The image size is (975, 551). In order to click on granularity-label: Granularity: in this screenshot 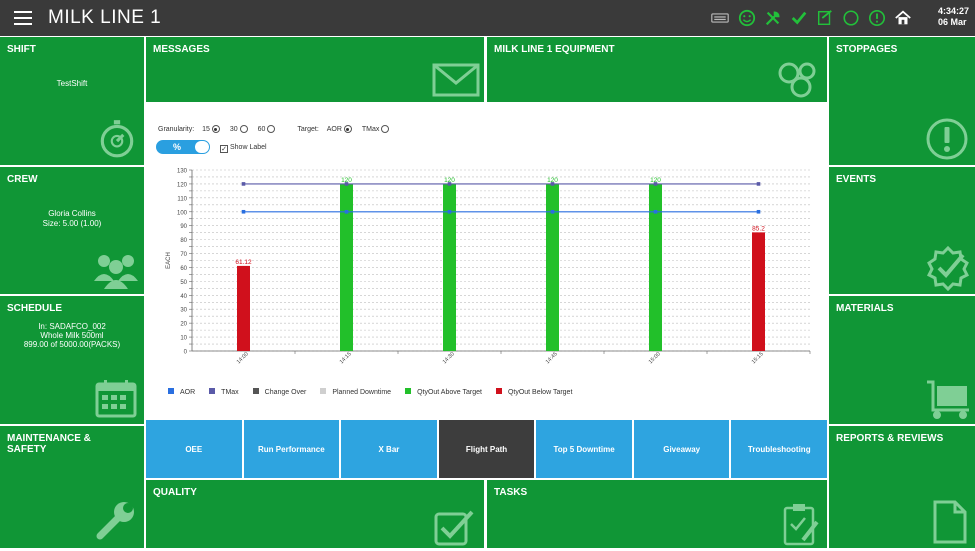, I will do `click(176, 129)`.